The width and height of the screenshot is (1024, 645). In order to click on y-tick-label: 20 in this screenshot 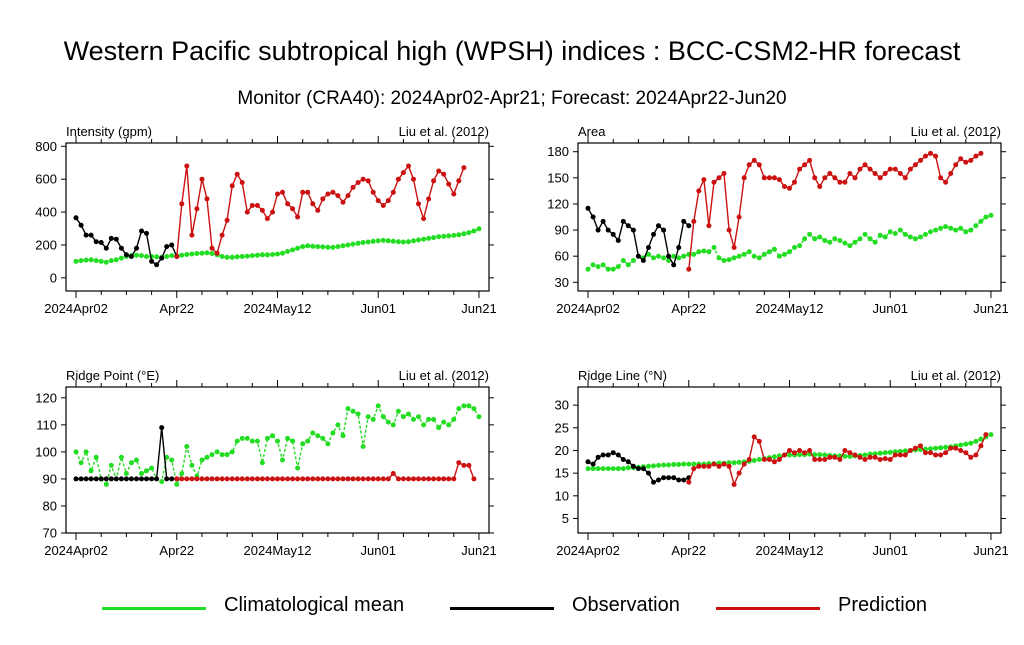, I will do `click(562, 450)`.